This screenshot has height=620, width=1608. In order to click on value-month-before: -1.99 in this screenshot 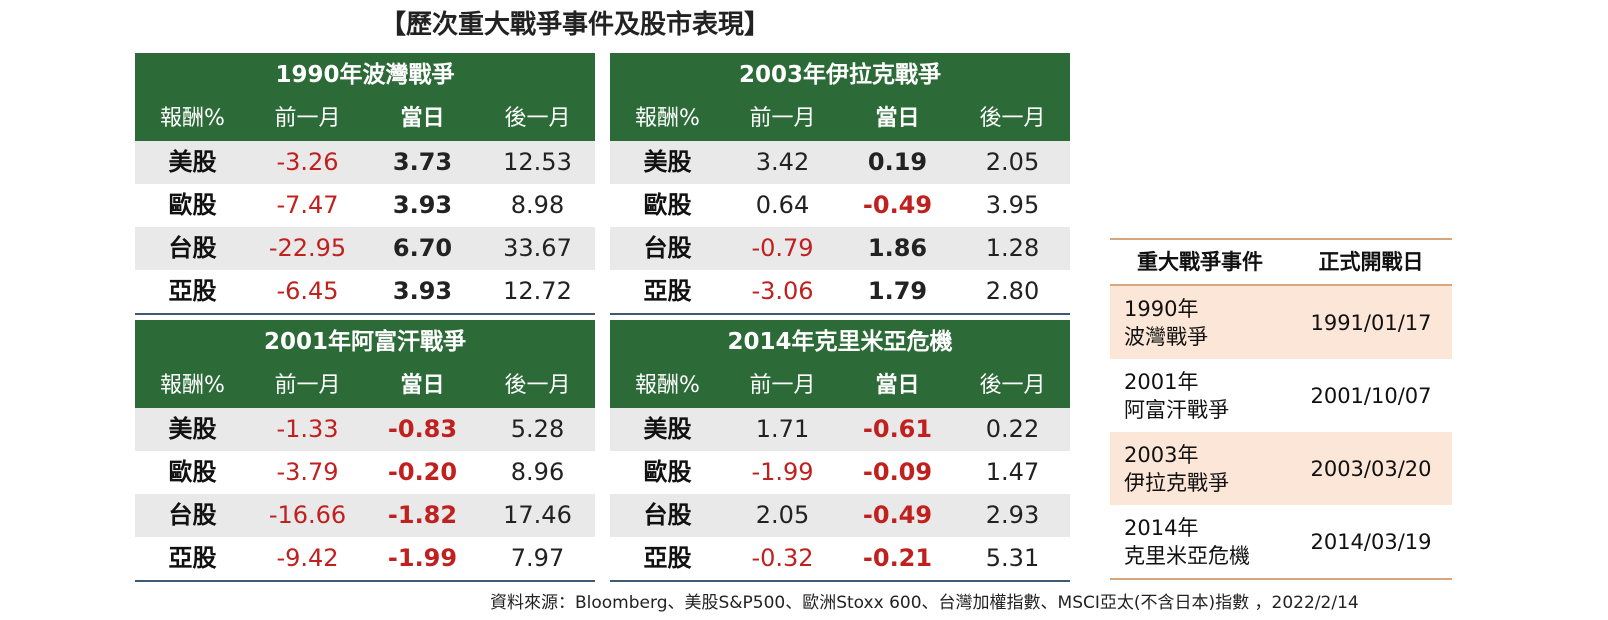, I will do `click(782, 472)`.